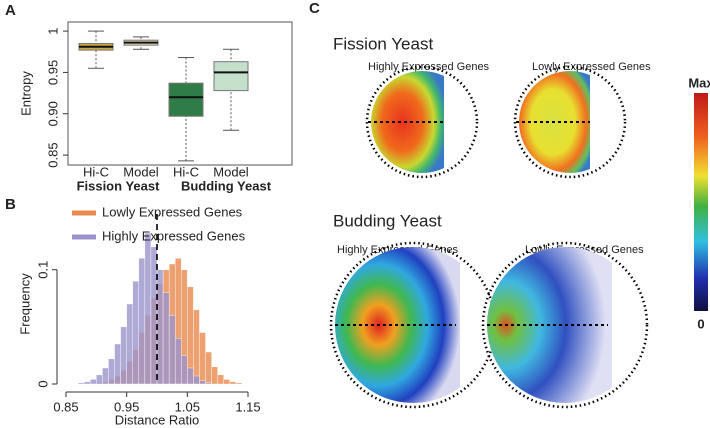 Image resolution: width=710 pixels, height=428 pixels. What do you see at coordinates (42, 383) in the screenshot?
I see `y-tick-label: 0` at bounding box center [42, 383].